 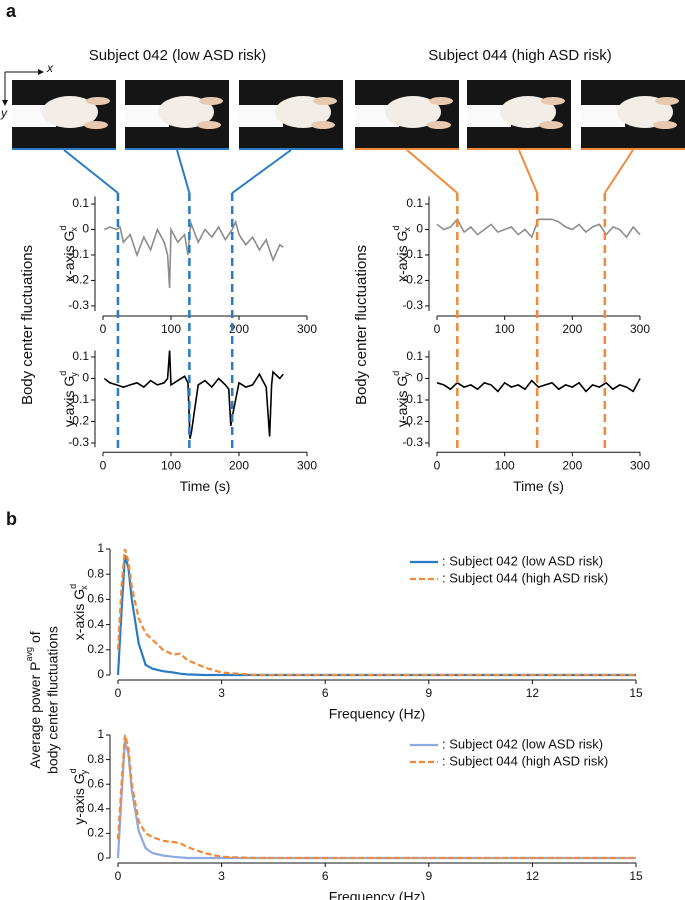 I want to click on legend-label: : Subject 044 (high ASD risk), so click(x=525, y=577).